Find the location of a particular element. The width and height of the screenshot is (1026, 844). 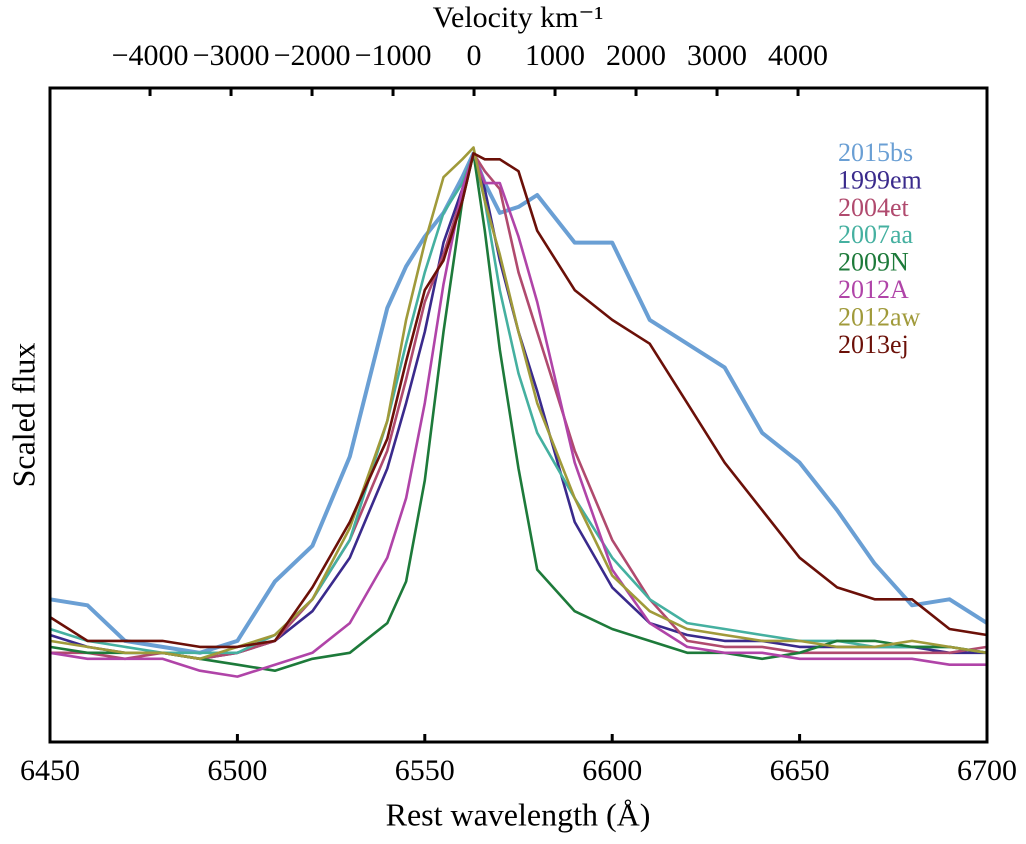

top-tick-label: 2000 is located at coordinates (636, 55).